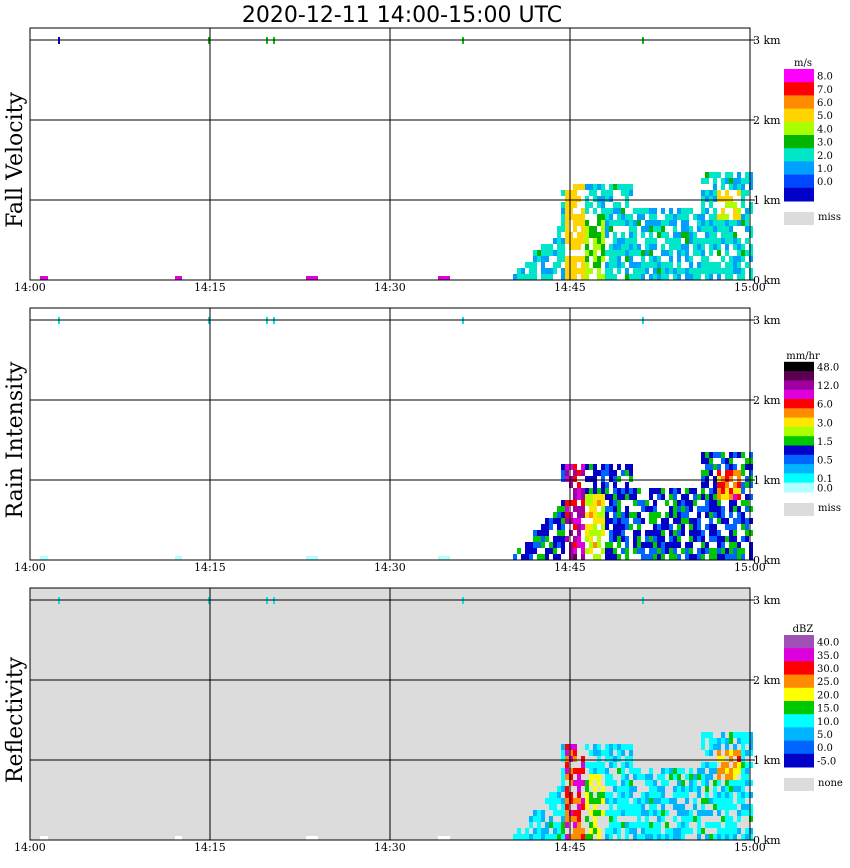  Describe the element at coordinates (767, 480) in the screenshot. I see `y-tick-label: 1 km` at that location.